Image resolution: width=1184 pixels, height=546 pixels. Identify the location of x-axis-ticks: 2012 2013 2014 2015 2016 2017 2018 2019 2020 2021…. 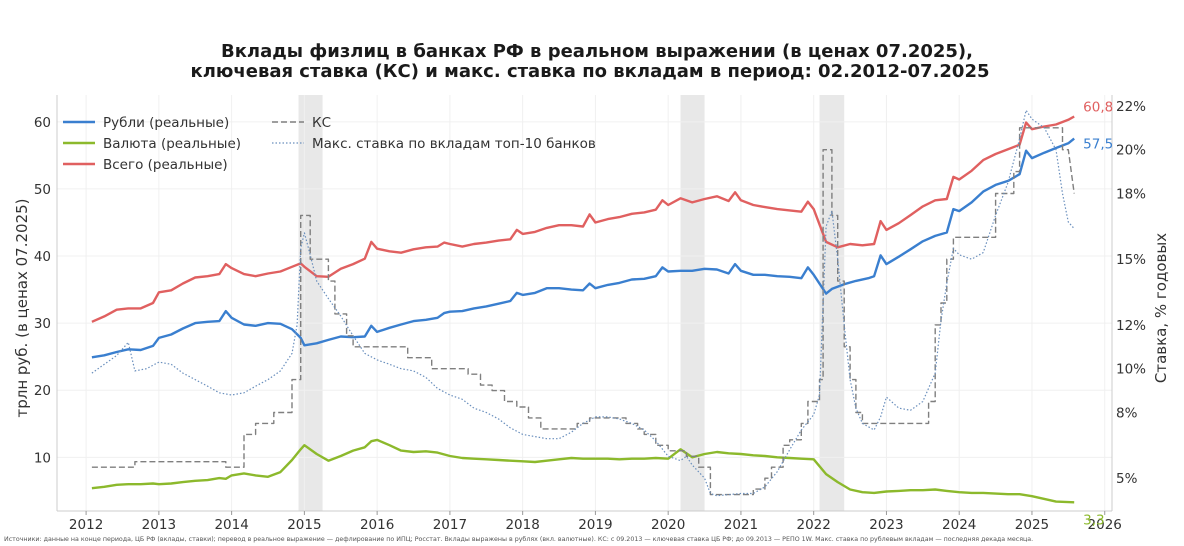
(595, 522).